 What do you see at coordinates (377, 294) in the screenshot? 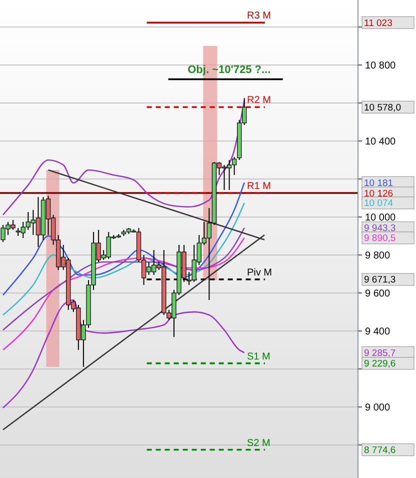
I see `y-tick-label: 9 600` at bounding box center [377, 294].